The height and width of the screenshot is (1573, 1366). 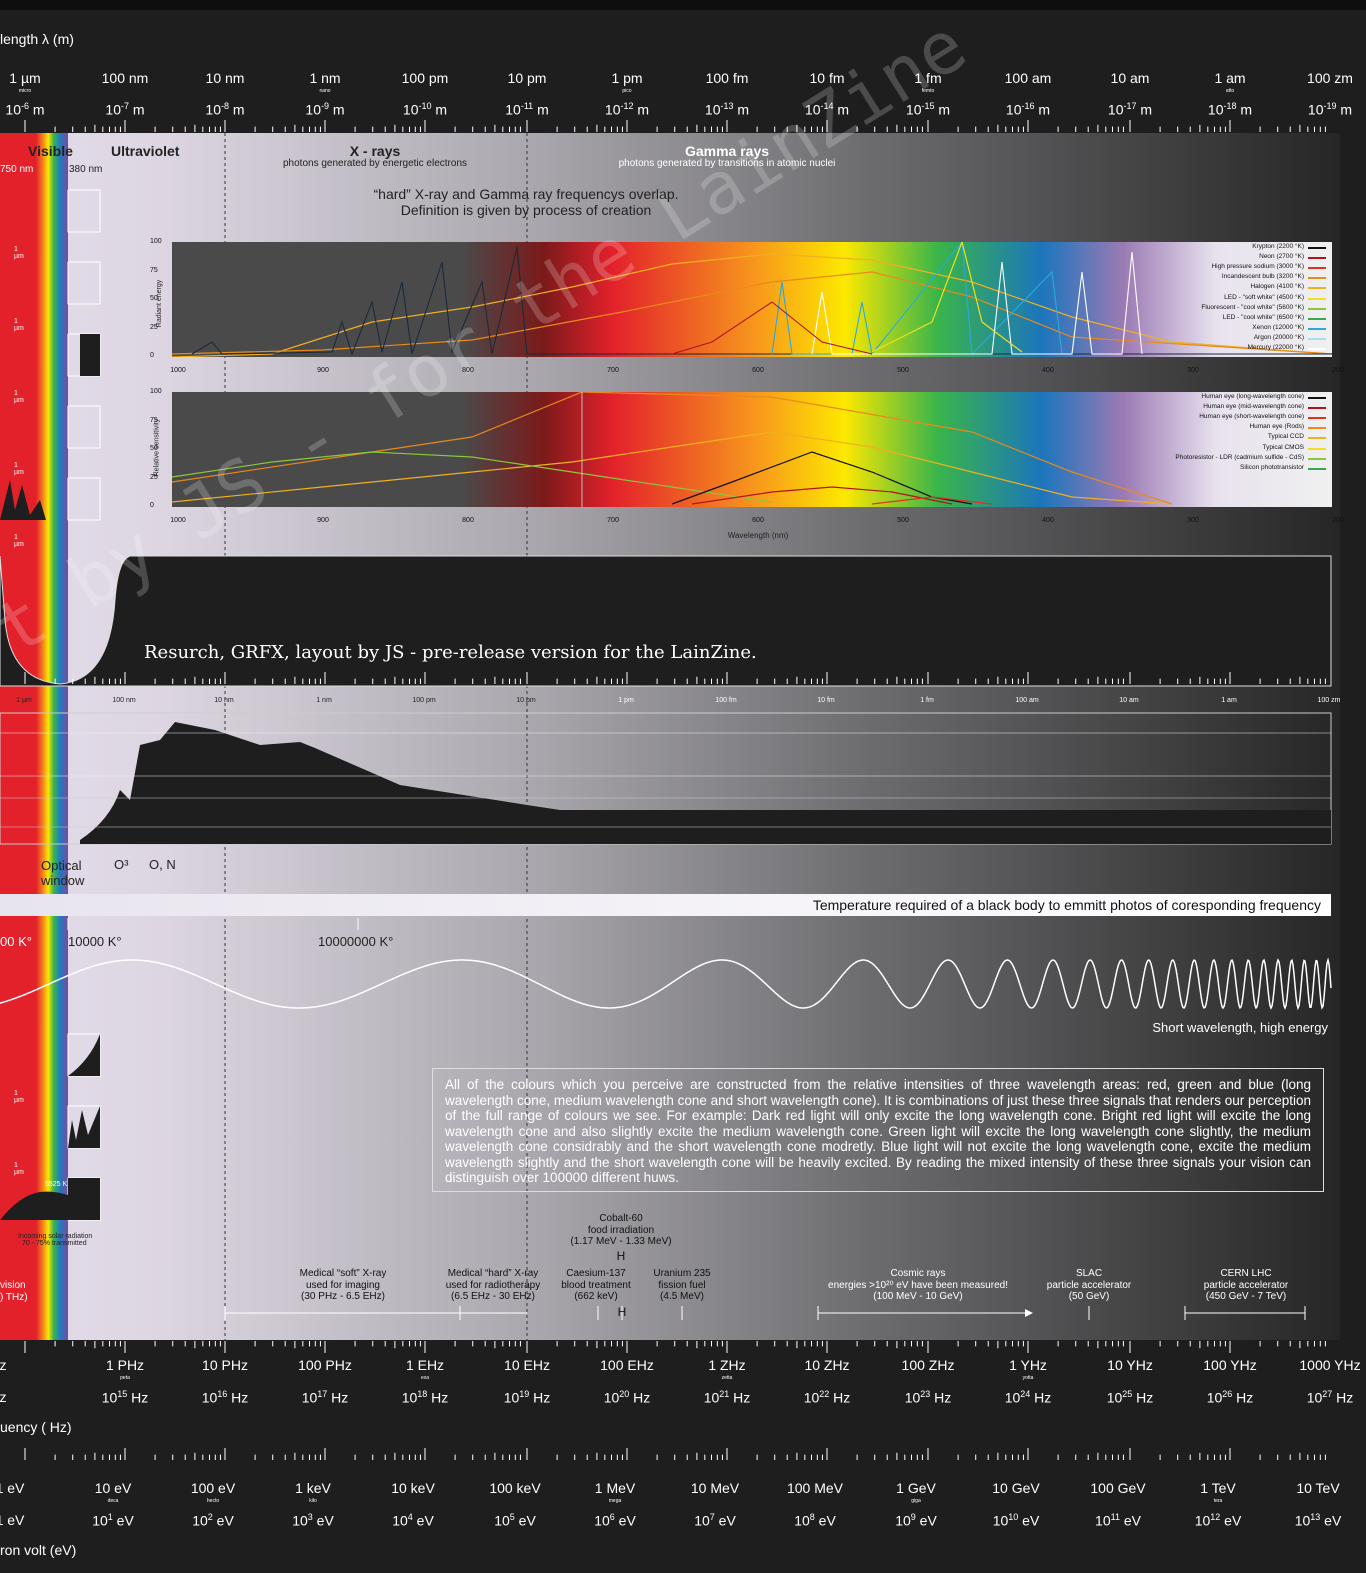 What do you see at coordinates (413, 1488) in the screenshot?
I see `energy-name: 10 keV` at bounding box center [413, 1488].